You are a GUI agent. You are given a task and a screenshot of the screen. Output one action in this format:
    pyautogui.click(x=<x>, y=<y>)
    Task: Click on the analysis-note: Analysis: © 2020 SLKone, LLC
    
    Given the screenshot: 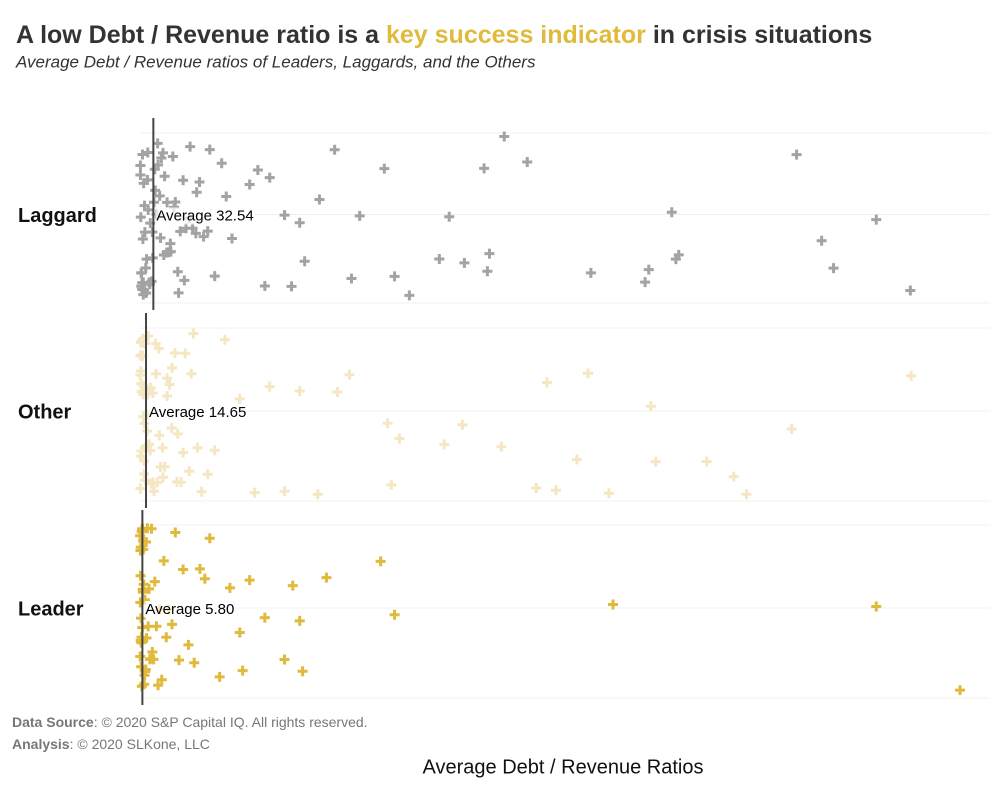 What is the action you would take?
    pyautogui.click(x=111, y=744)
    